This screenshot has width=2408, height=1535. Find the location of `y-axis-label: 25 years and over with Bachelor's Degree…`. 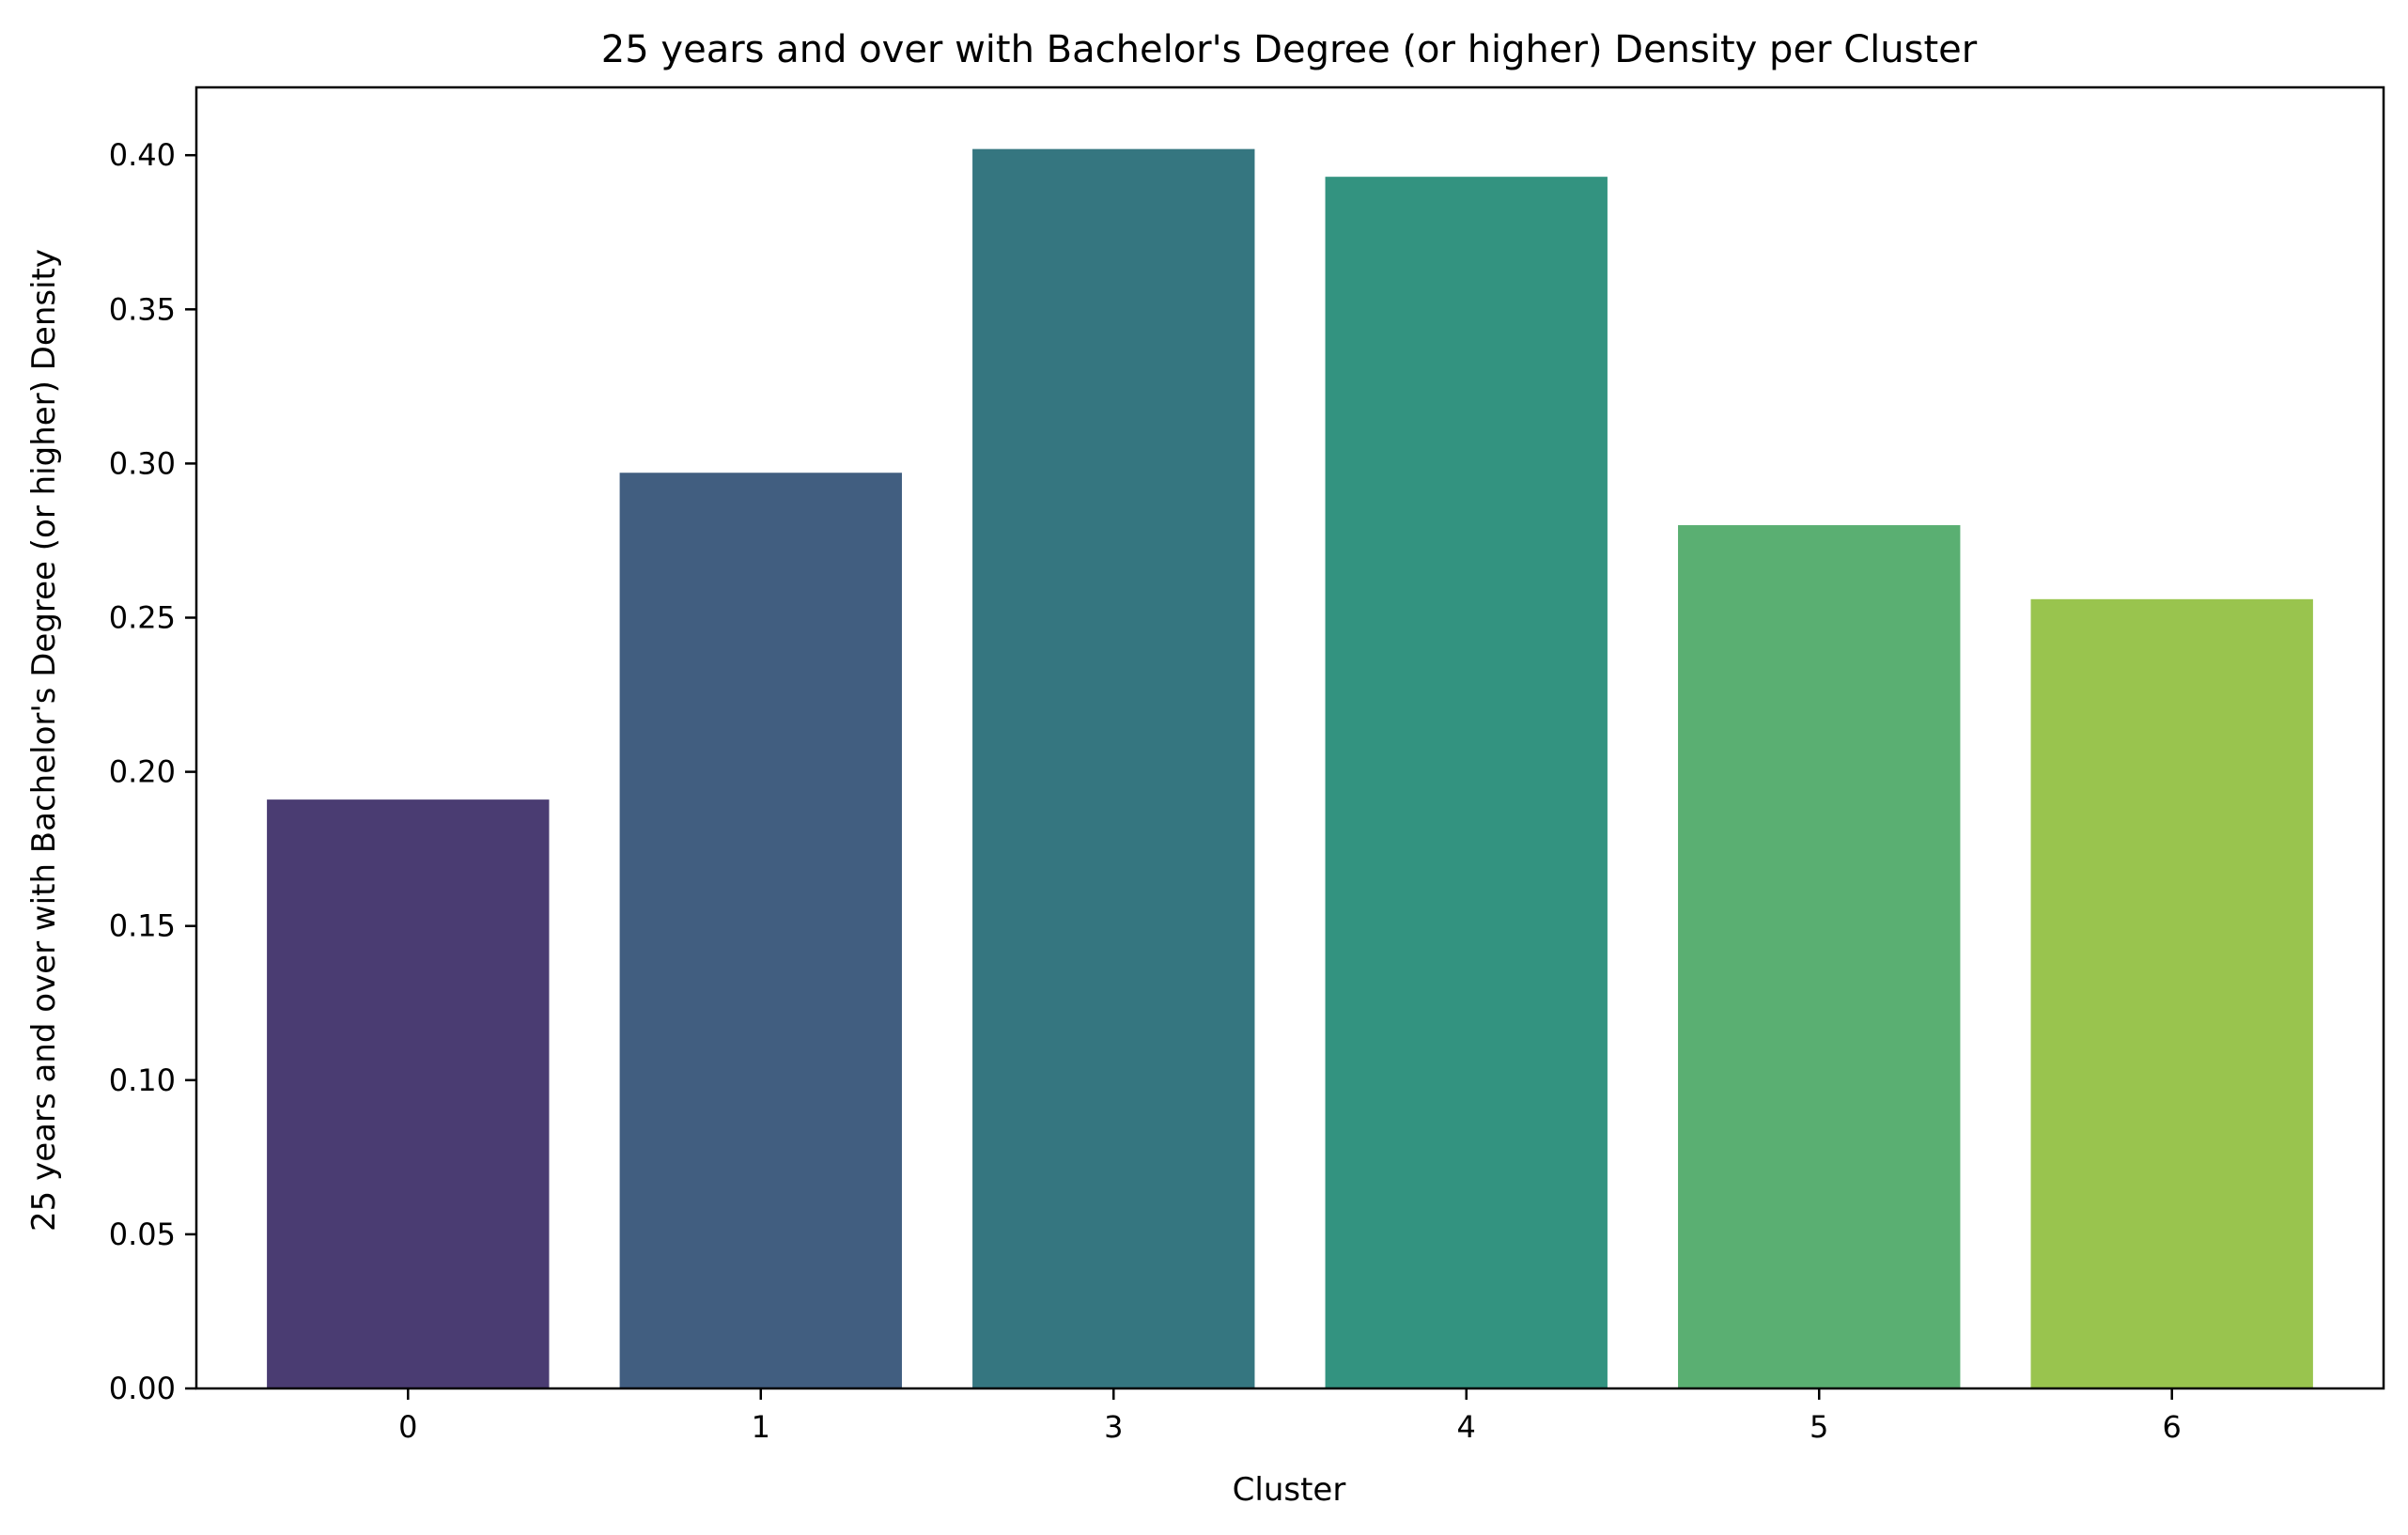

y-axis-label: 25 years and over with Bachelor's Degree… is located at coordinates (44, 740).